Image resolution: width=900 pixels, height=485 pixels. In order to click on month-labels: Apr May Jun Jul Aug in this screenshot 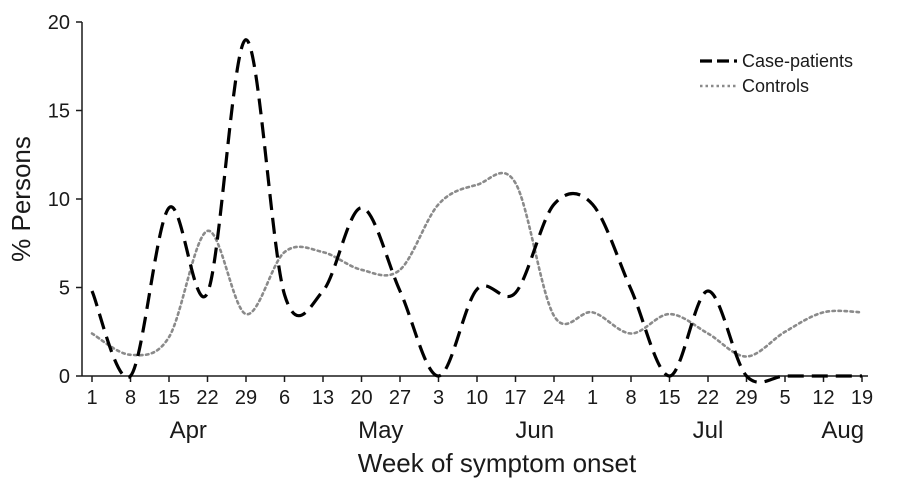, I will do `click(517, 430)`.